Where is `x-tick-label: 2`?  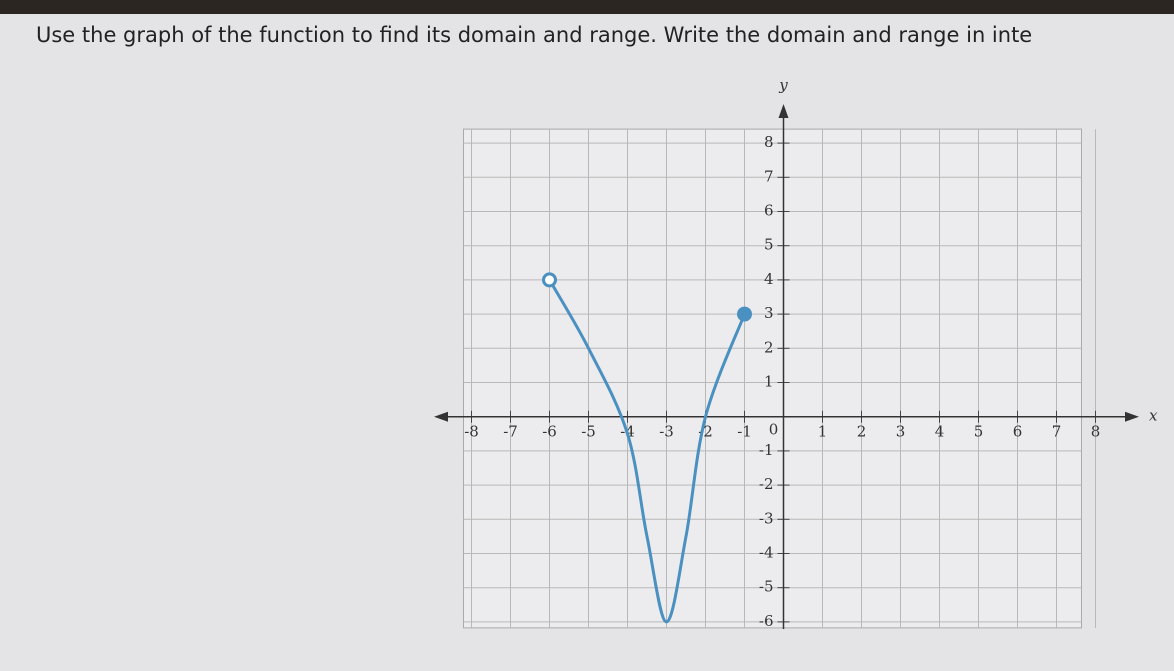 x-tick-label: 2 is located at coordinates (862, 432).